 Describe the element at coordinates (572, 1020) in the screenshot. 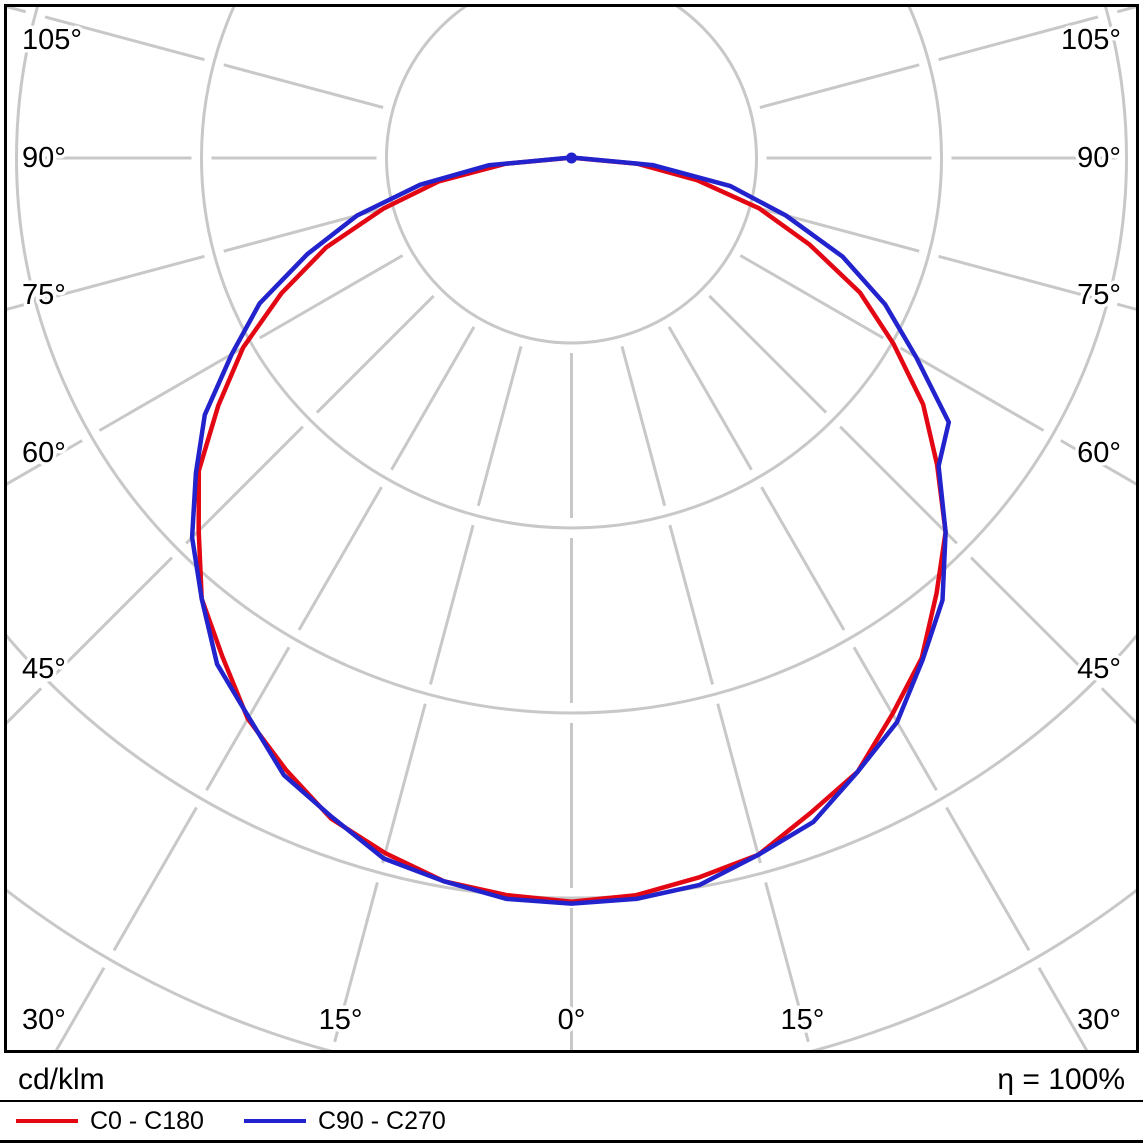

I see `angle-label-0°: 0°` at that location.